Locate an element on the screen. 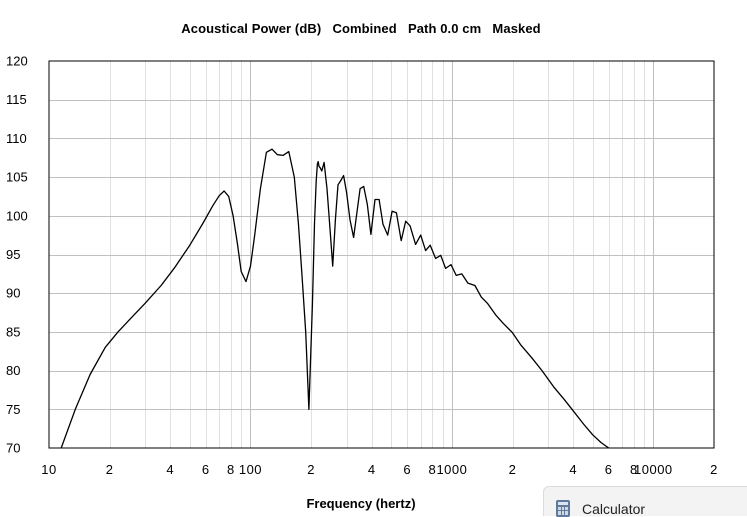 The width and height of the screenshot is (747, 517). y-tick-label: 100 is located at coordinates (17, 215).